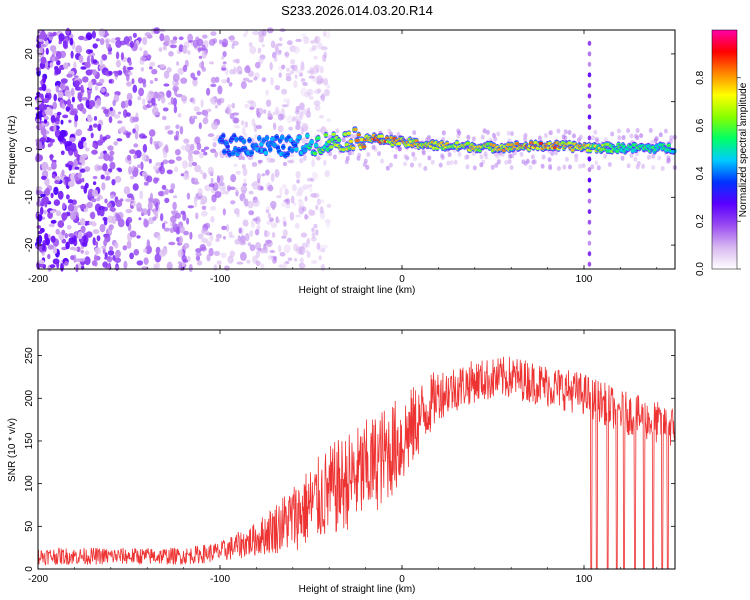 This screenshot has height=600, width=750. Describe the element at coordinates (589, 180) in the screenshot. I see `interference-dot` at that location.